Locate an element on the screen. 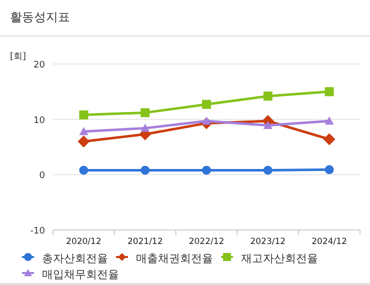 The width and height of the screenshot is (370, 285). legend-label: 재고자산회전율 is located at coordinates (279, 258).